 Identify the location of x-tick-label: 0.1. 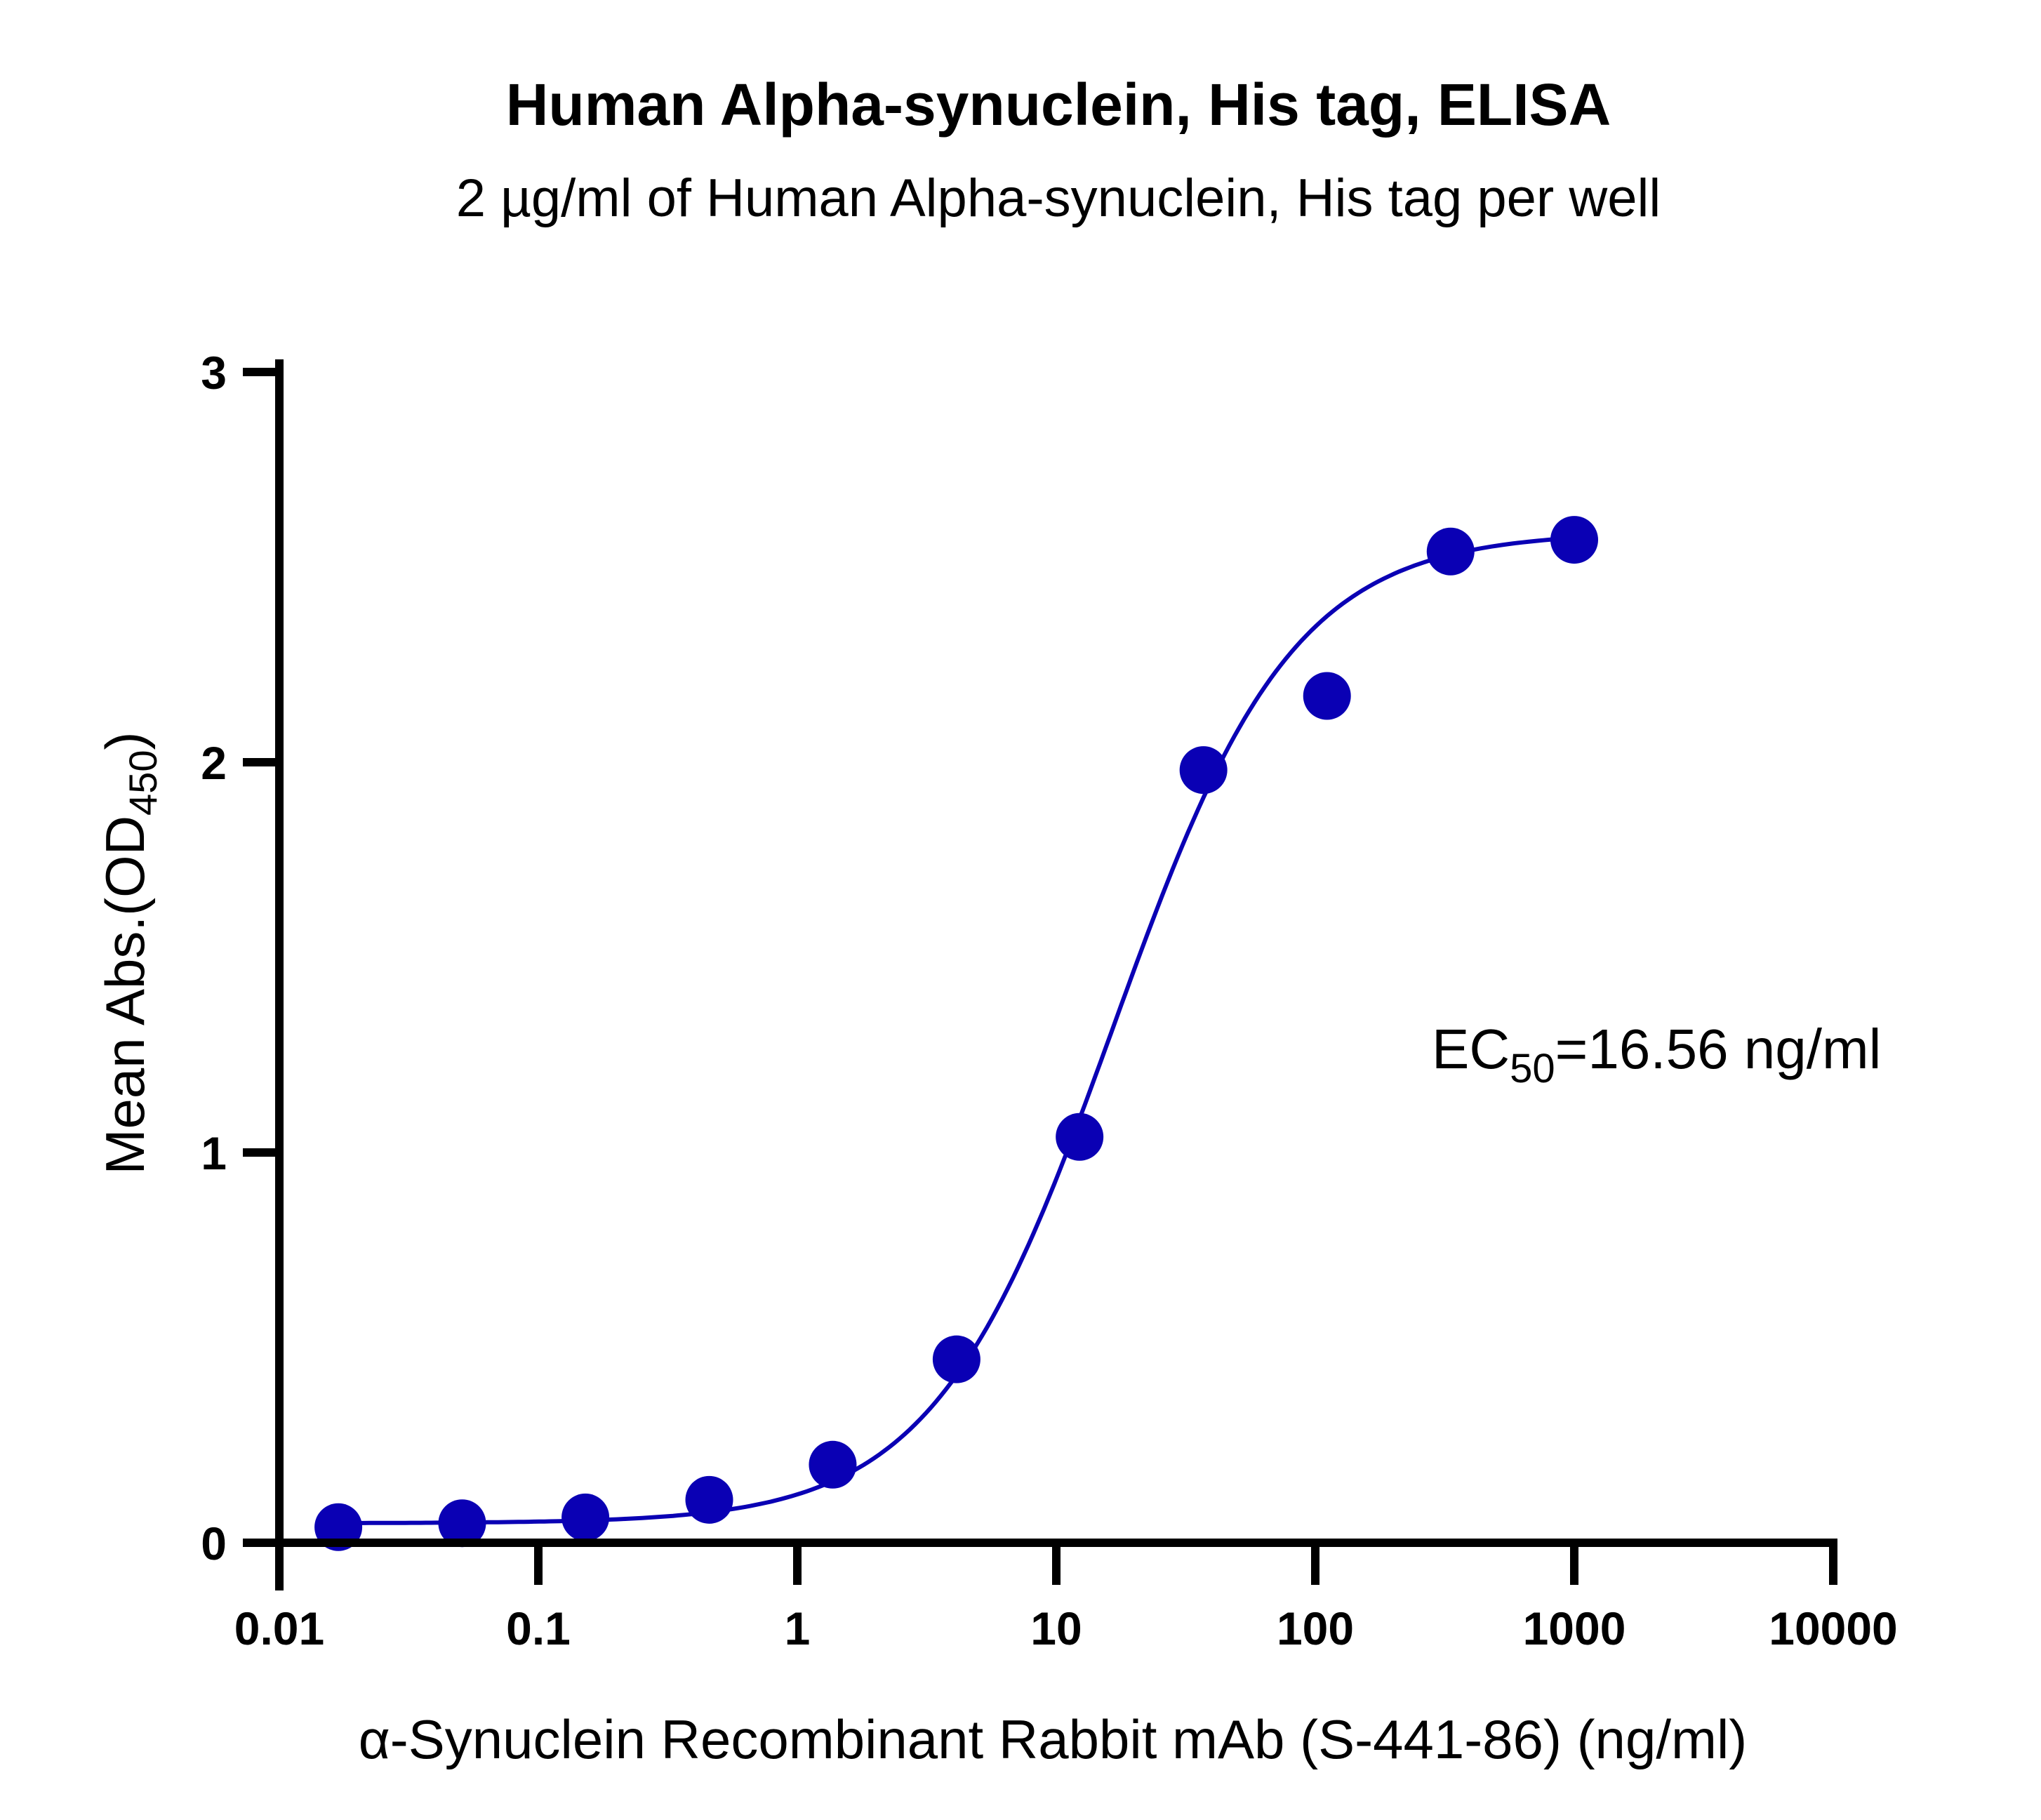
(538, 1628).